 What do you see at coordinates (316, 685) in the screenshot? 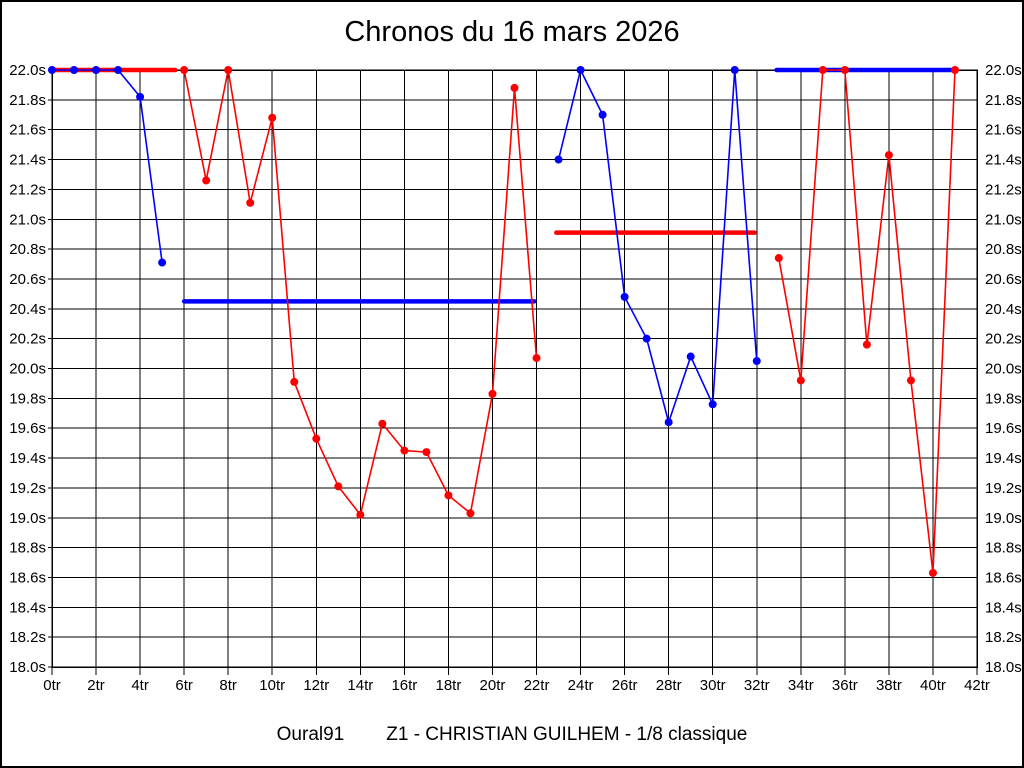
I see `x-tick-label: 12tr` at bounding box center [316, 685].